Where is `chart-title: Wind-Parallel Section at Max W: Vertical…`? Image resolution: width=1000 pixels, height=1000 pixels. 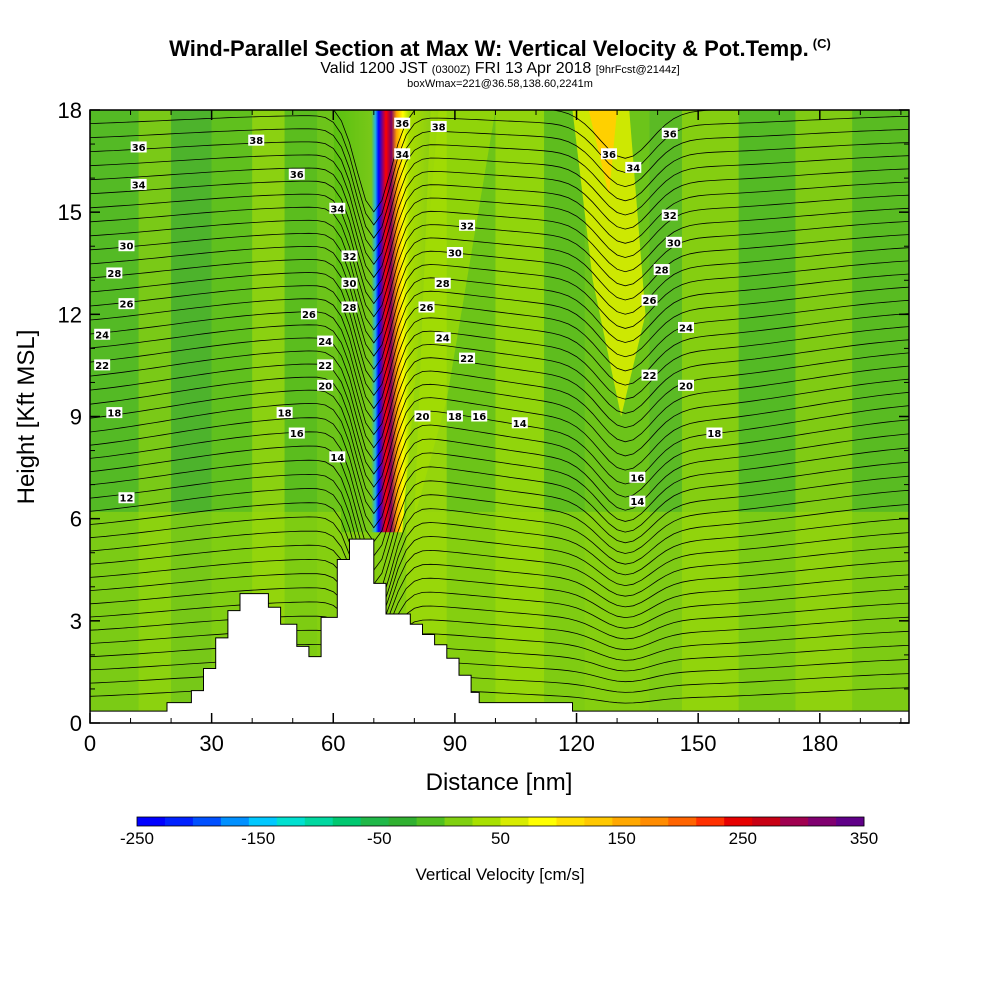 chart-title: Wind-Parallel Section at Max W: Vertical… is located at coordinates (500, 48).